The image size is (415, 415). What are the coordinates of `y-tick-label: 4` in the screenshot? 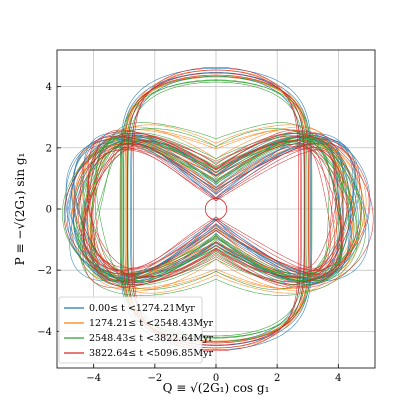 It's located at (49, 87).